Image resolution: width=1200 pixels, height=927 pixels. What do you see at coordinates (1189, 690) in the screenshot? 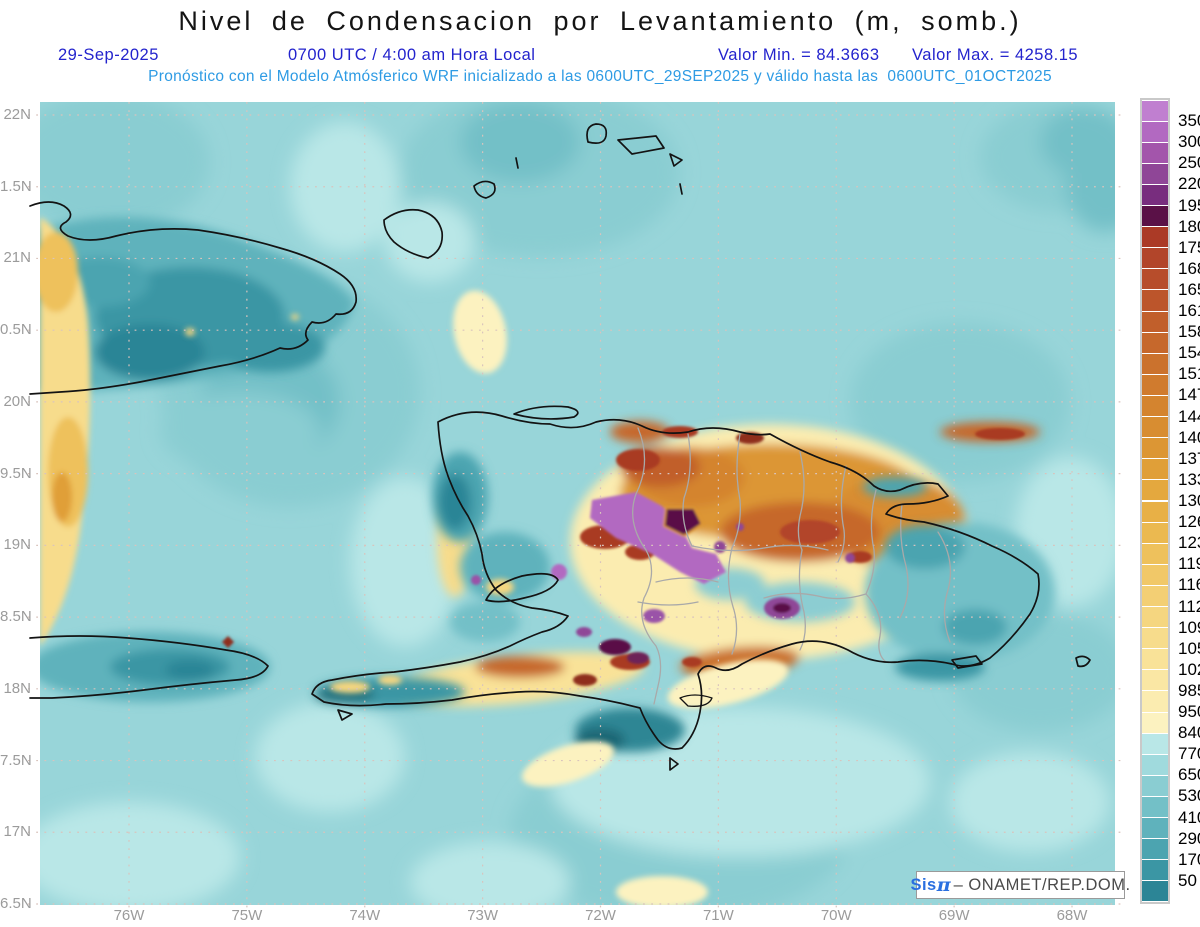
I see `colorbar-tick-label: 985` at bounding box center [1189, 690].